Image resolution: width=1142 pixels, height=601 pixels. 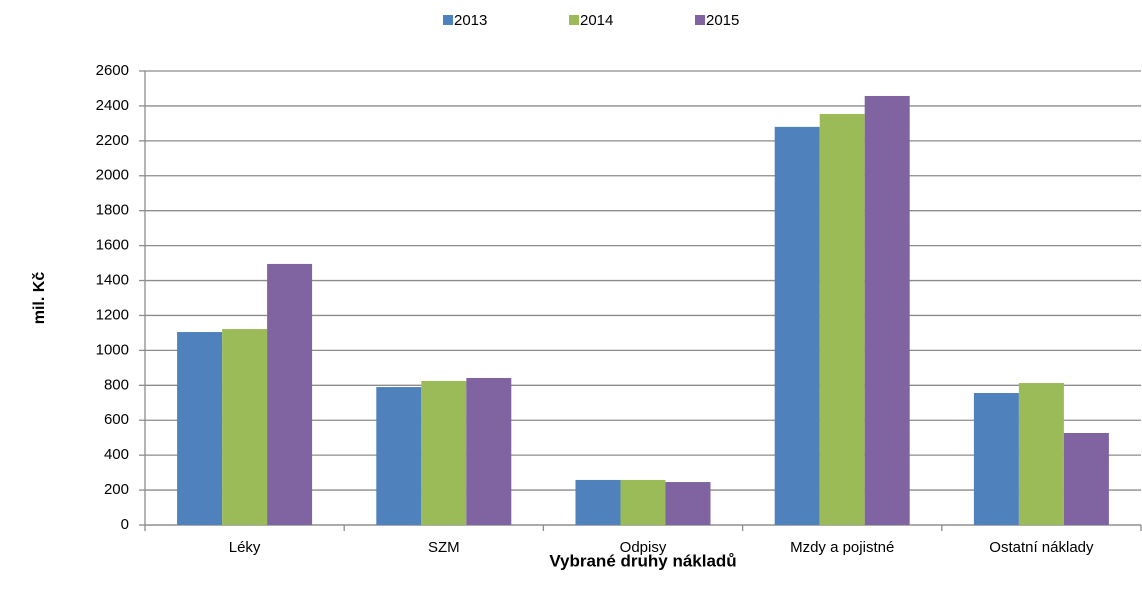 What do you see at coordinates (842, 547) in the screenshot?
I see `x-tick-label: Mzdy a pojistné` at bounding box center [842, 547].